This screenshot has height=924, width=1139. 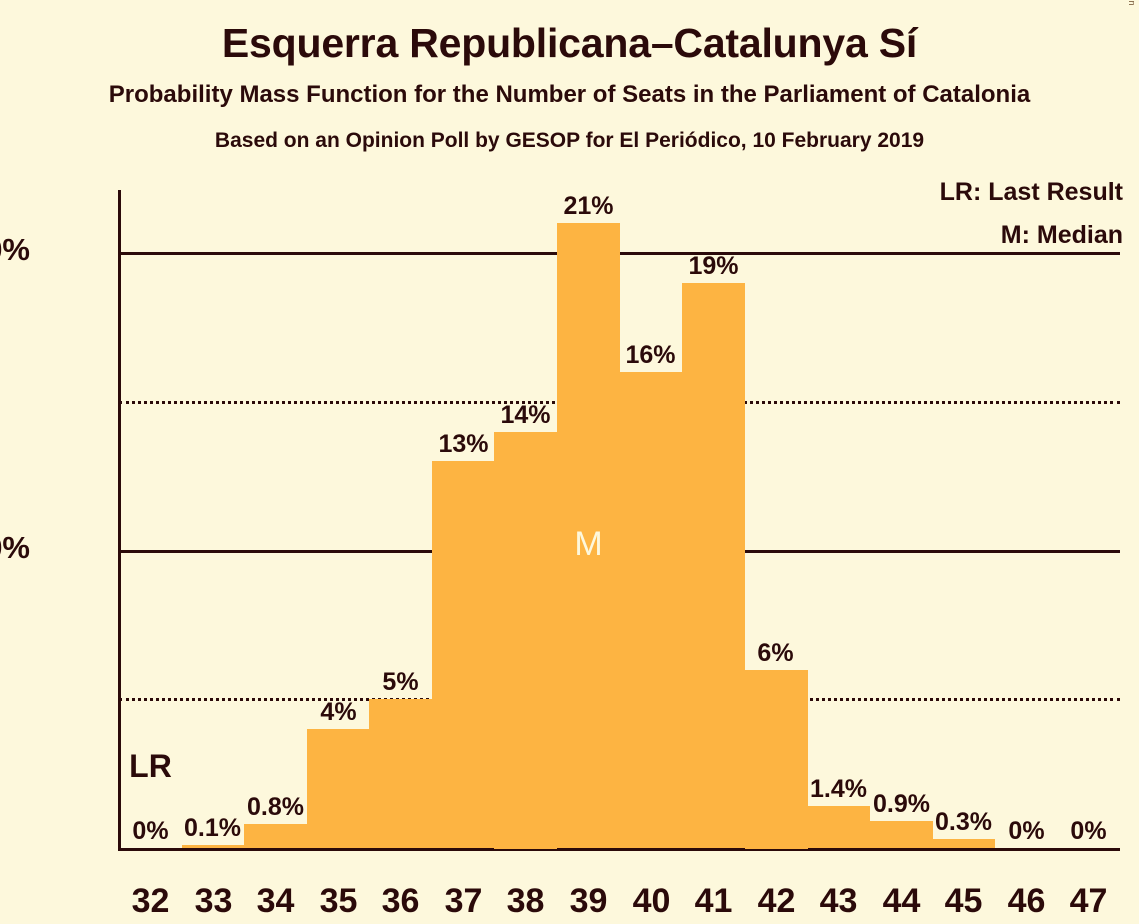 What do you see at coordinates (713, 901) in the screenshot?
I see `x-tick-label-41: 41` at bounding box center [713, 901].